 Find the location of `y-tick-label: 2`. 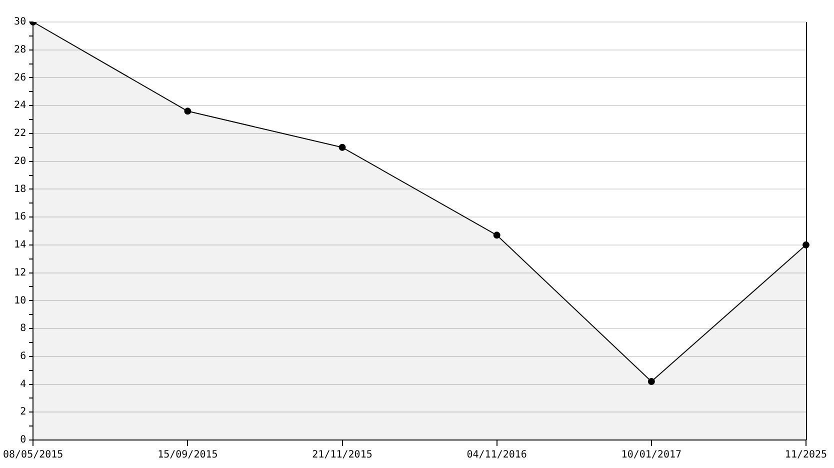

y-tick-label: 2 is located at coordinates (23, 412).